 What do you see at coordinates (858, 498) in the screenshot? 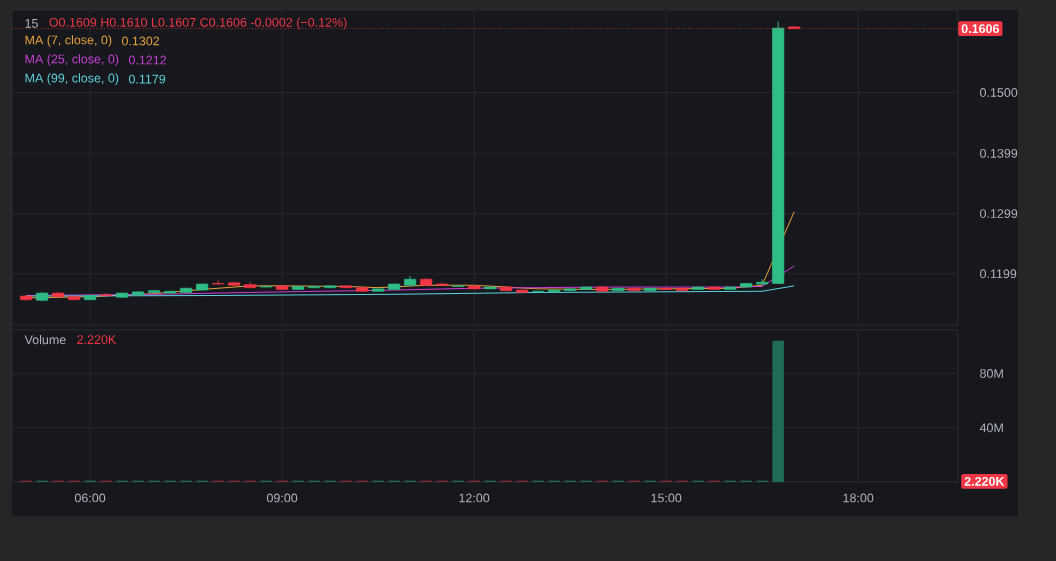
I see `x-tick-label: 18:00` at bounding box center [858, 498].